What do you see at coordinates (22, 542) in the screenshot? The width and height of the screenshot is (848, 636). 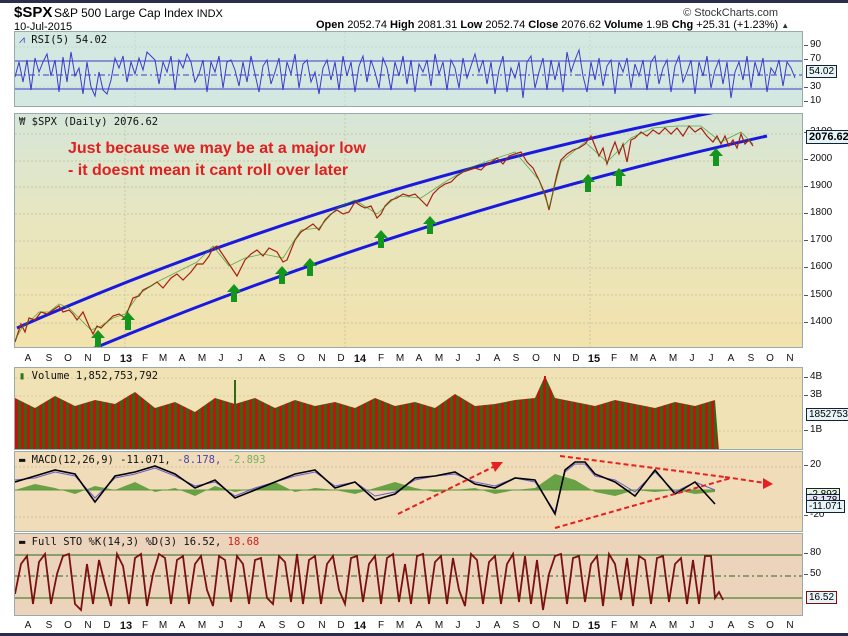 I see `line-icon: ▬` at bounding box center [22, 542].